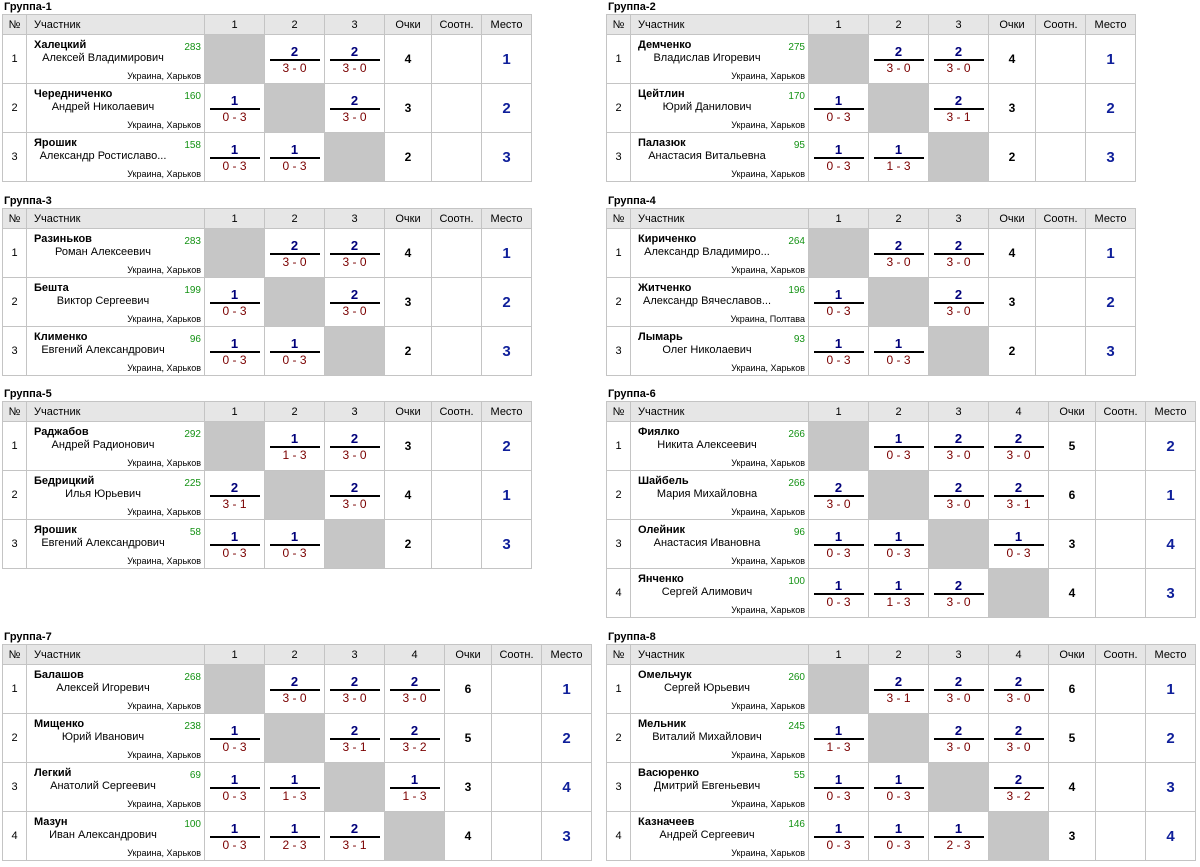  Describe the element at coordinates (115, 302) in the screenshot. I see `player-cell: Бешта Виктор Сергеевич 199 Украина, Харьков` at that location.